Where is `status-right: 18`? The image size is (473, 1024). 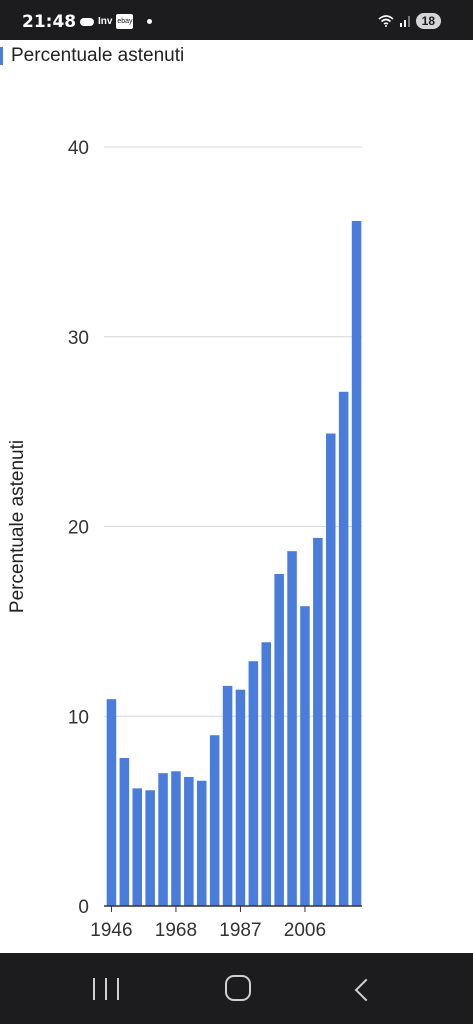 status-right: 18 is located at coordinates (409, 21).